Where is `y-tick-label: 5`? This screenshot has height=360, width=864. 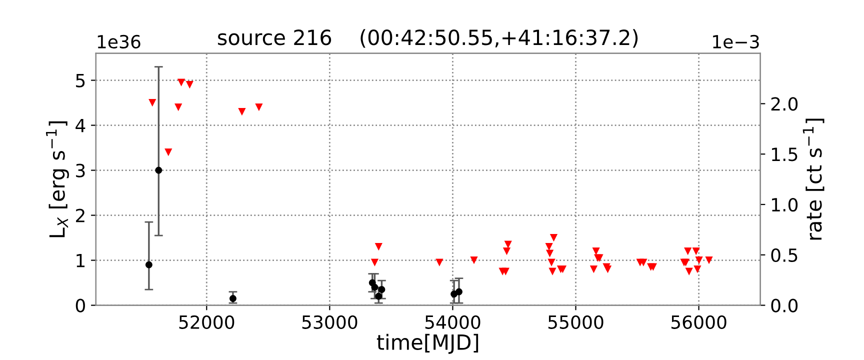 y-tick-label: 5 is located at coordinates (80, 81).